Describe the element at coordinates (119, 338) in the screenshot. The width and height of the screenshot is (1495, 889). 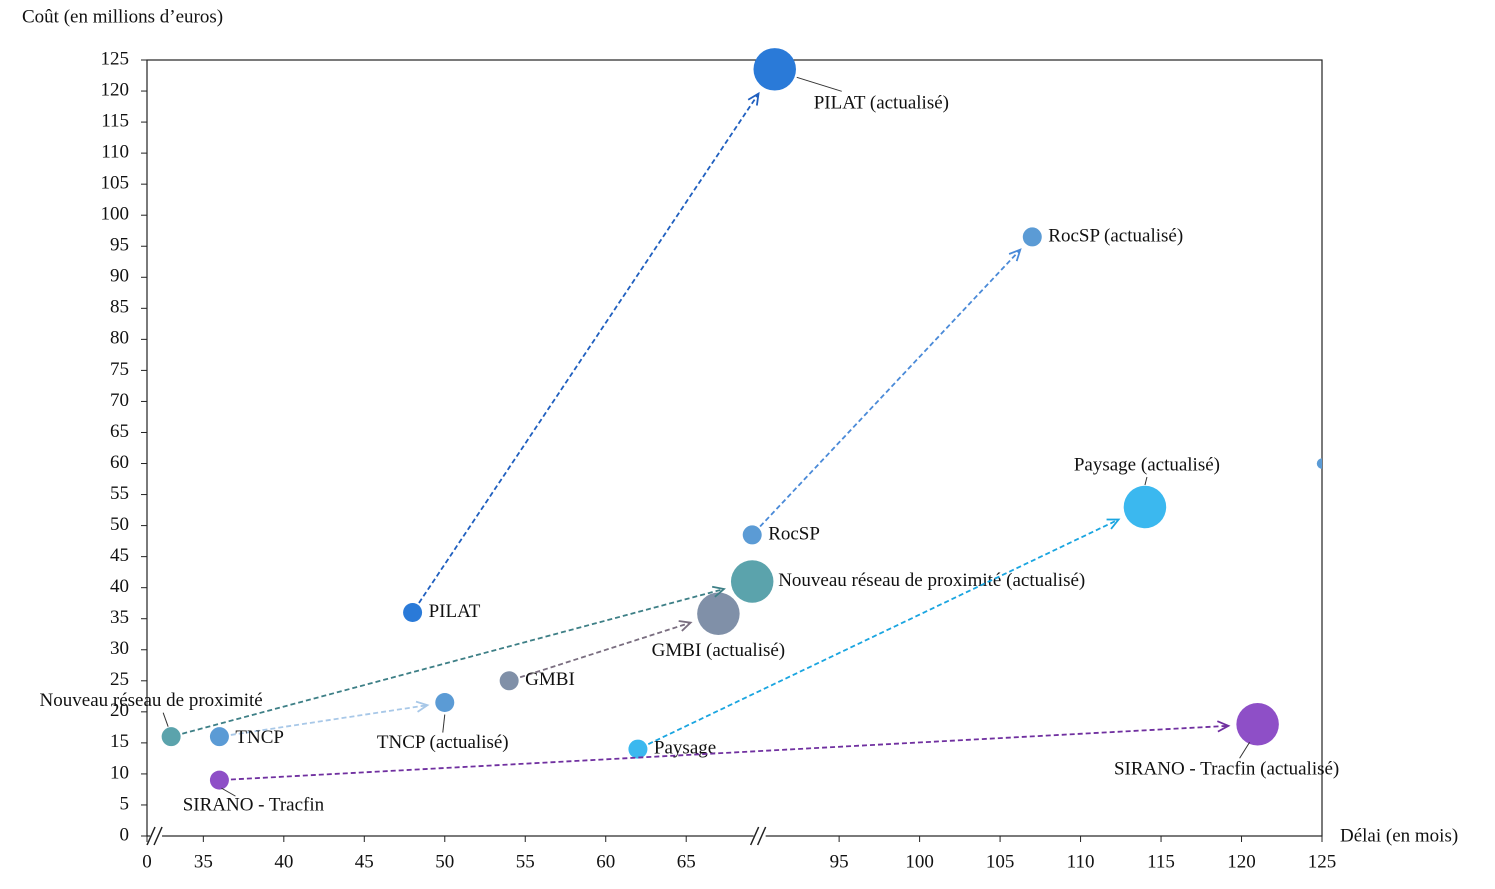
I see `y-tick-label: 80` at that location.